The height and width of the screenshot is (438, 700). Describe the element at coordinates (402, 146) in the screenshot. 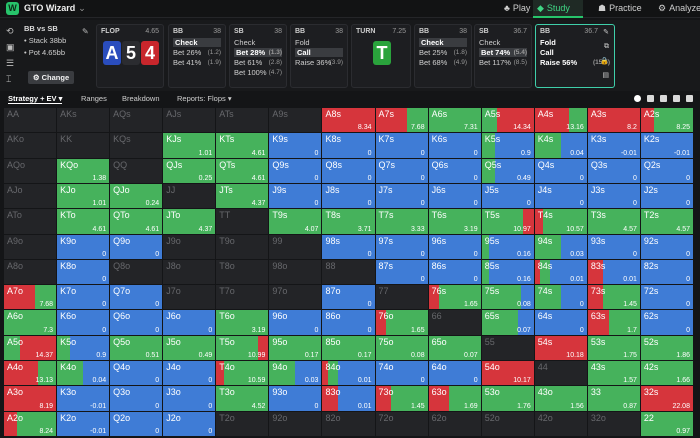

I see `hand-cell-k7s: K7s 0` at that location.